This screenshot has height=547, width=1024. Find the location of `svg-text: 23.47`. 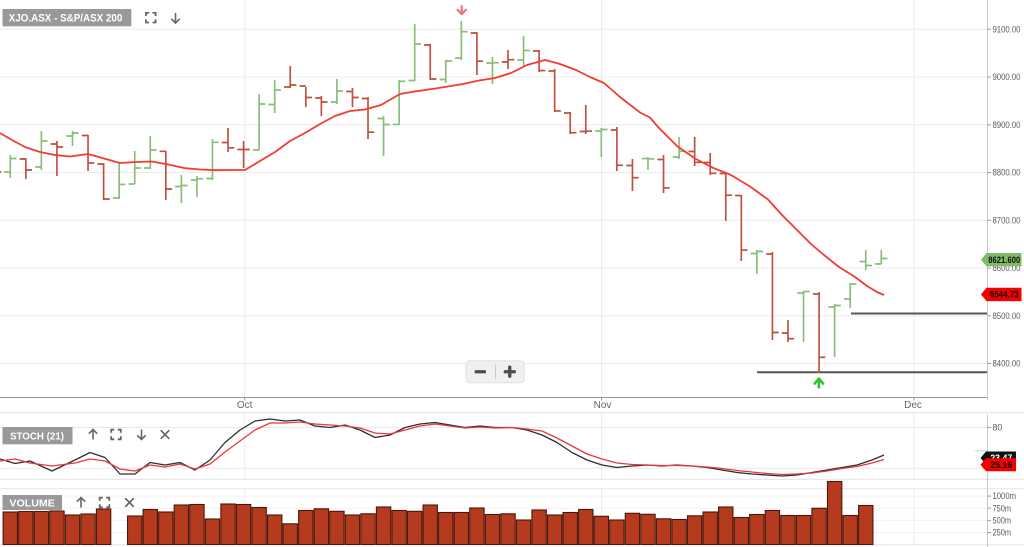

svg-text: 23.47 is located at coordinates (1001, 458).